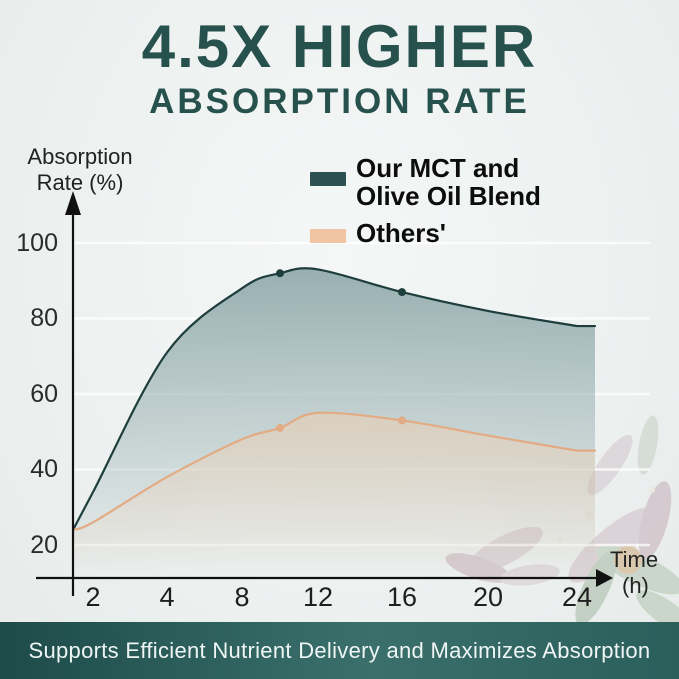 Image resolution: width=679 pixels, height=679 pixels. I want to click on others-series-label: Others', so click(401, 233).